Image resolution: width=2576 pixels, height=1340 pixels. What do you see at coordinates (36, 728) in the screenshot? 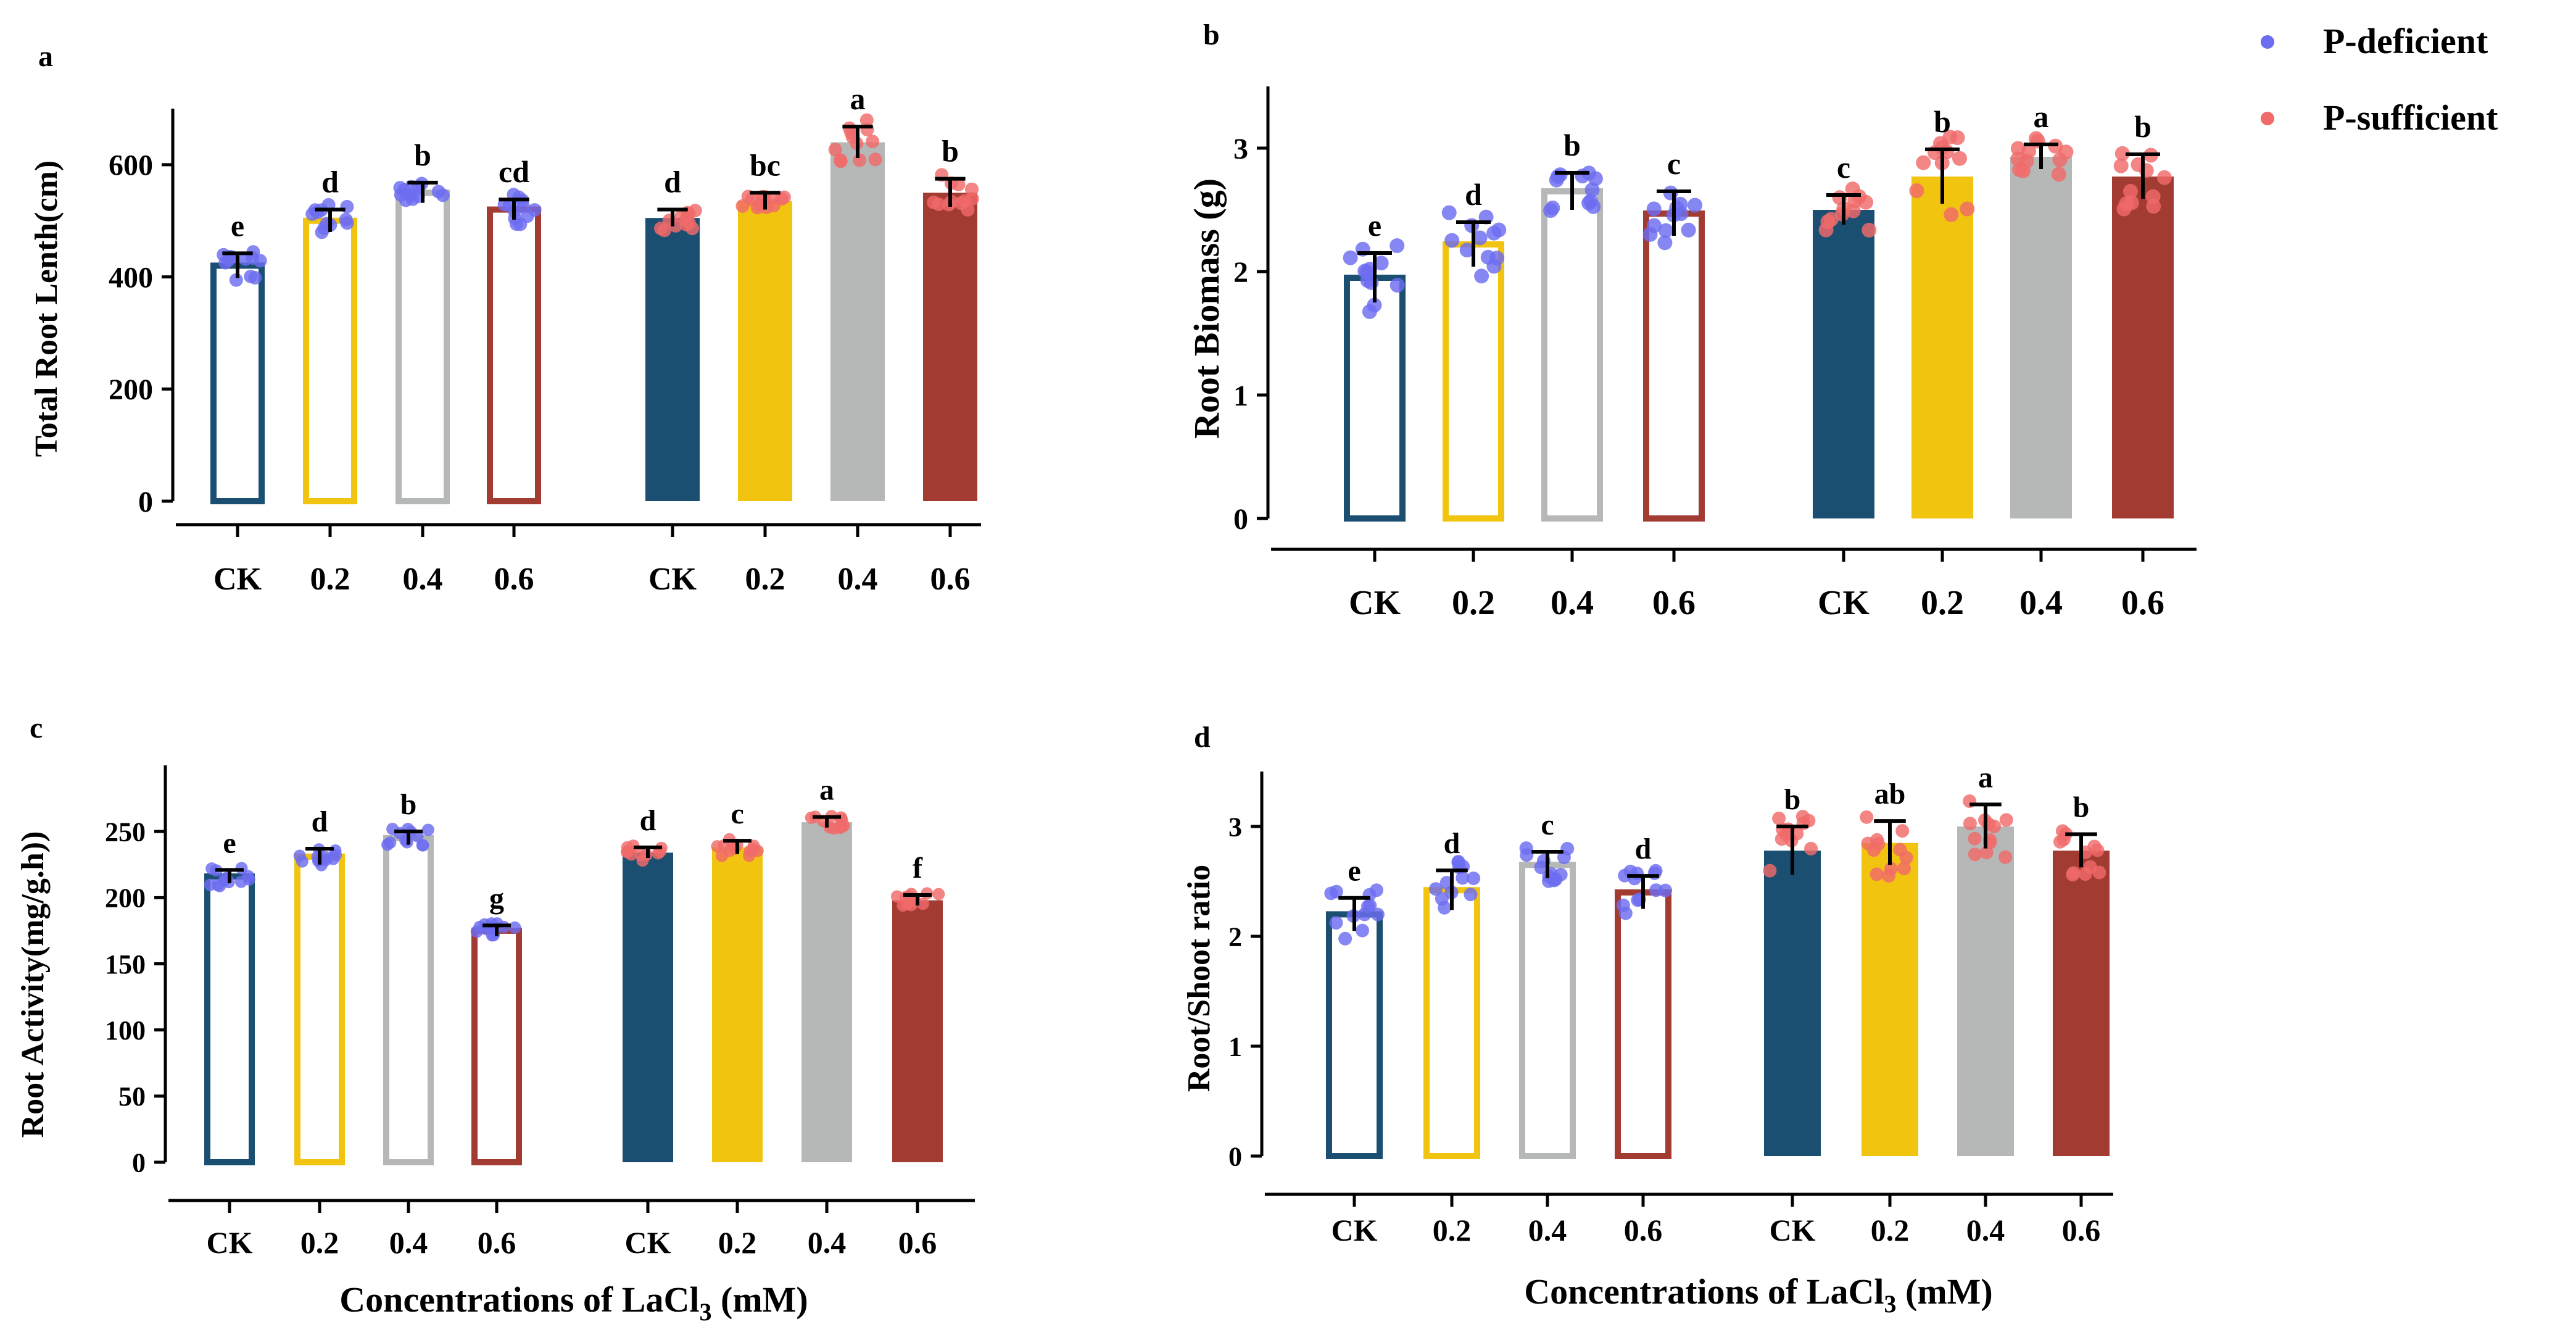
I see `panel-letter-c: c` at bounding box center [36, 728].